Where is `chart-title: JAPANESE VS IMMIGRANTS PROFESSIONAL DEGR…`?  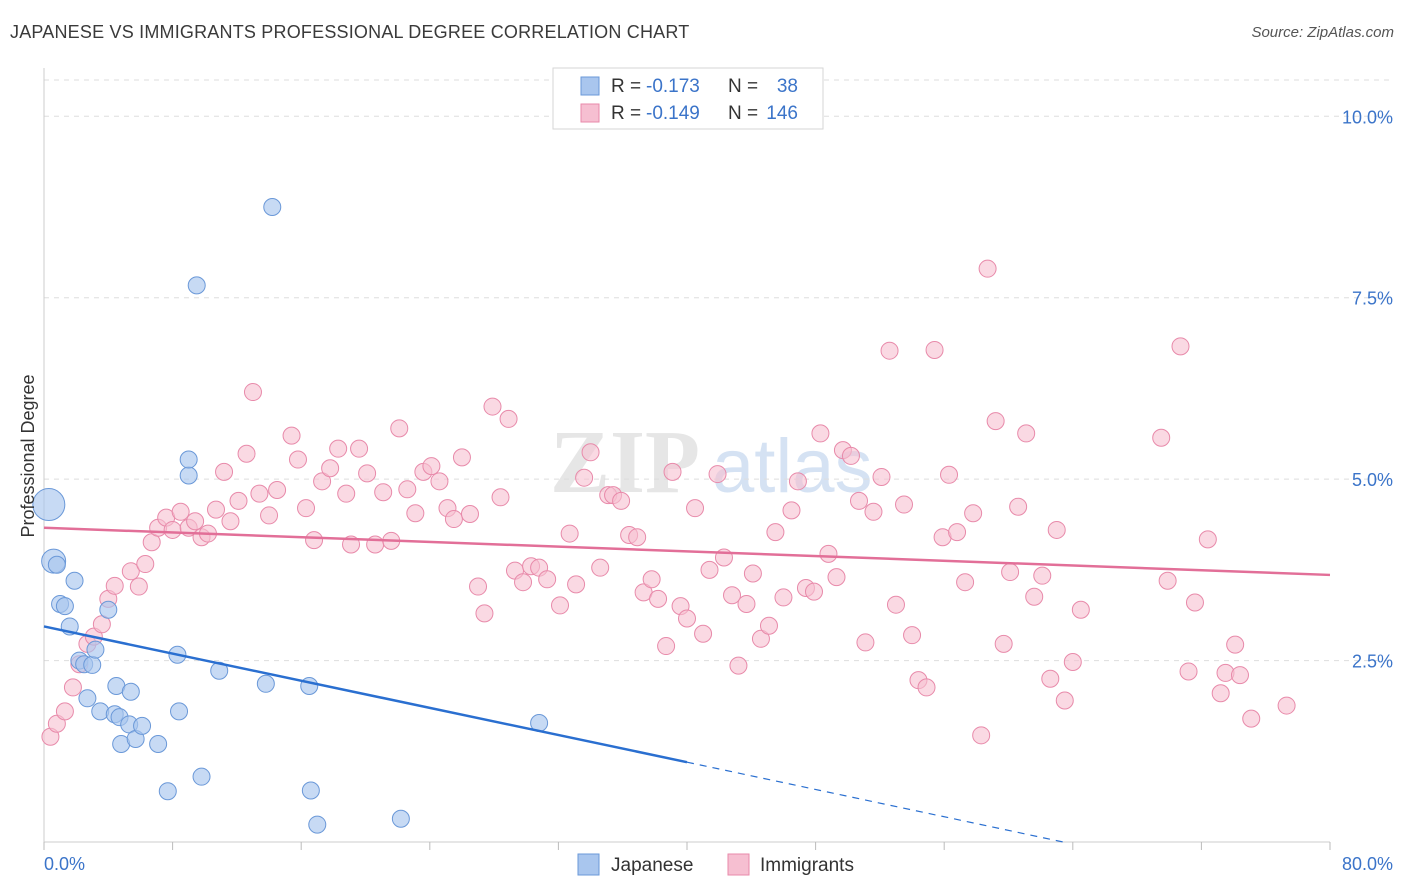 chart-title: JAPANESE VS IMMIGRANTS PROFESSIONAL DEGR… is located at coordinates (350, 32).